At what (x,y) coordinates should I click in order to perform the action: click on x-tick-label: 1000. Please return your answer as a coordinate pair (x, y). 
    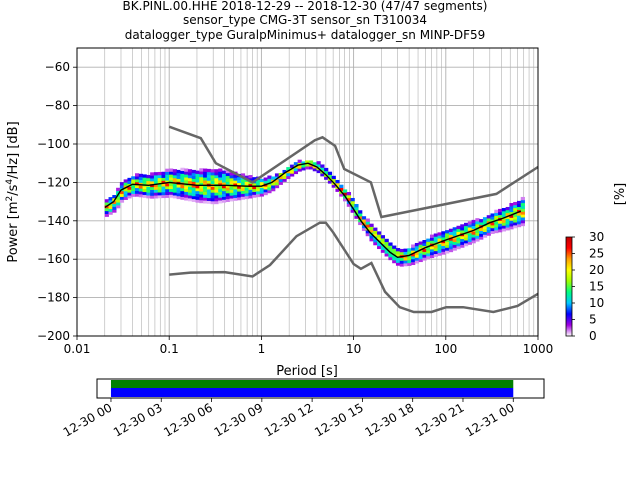
    Looking at the image, I should click on (538, 349).